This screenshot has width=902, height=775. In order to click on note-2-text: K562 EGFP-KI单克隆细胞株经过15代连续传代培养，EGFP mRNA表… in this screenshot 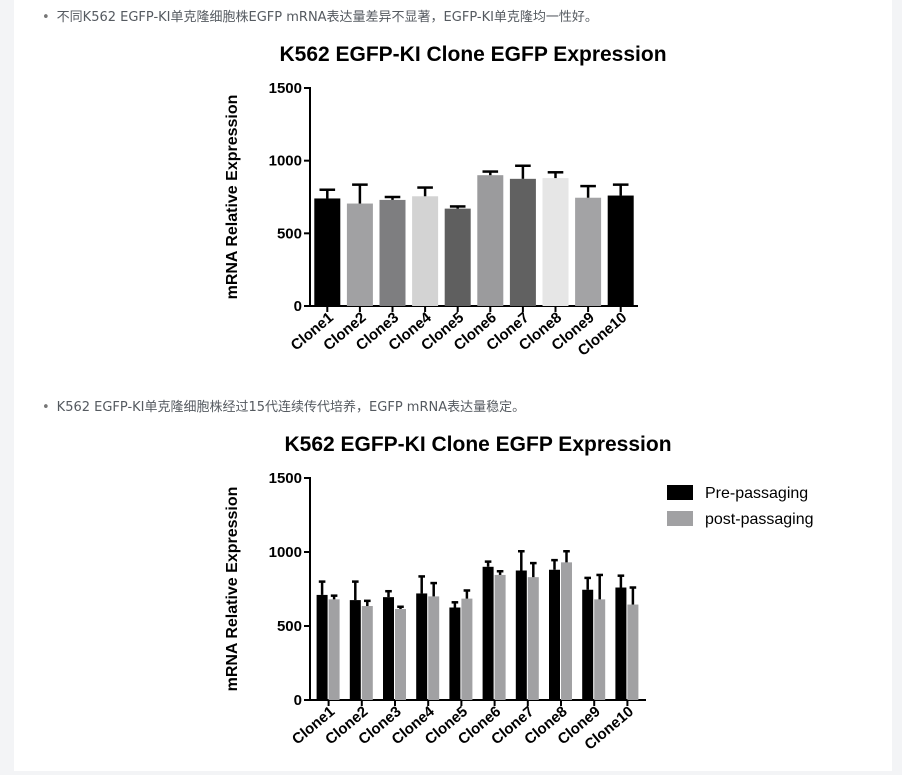, I will do `click(291, 407)`.